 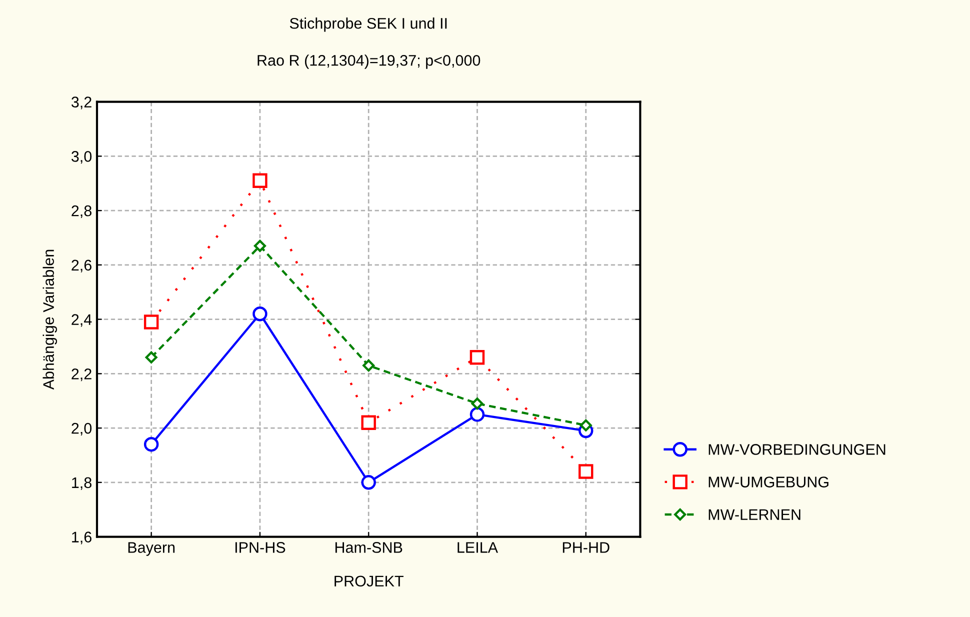 I want to click on x-tick-label: Bayern, so click(x=151, y=549).